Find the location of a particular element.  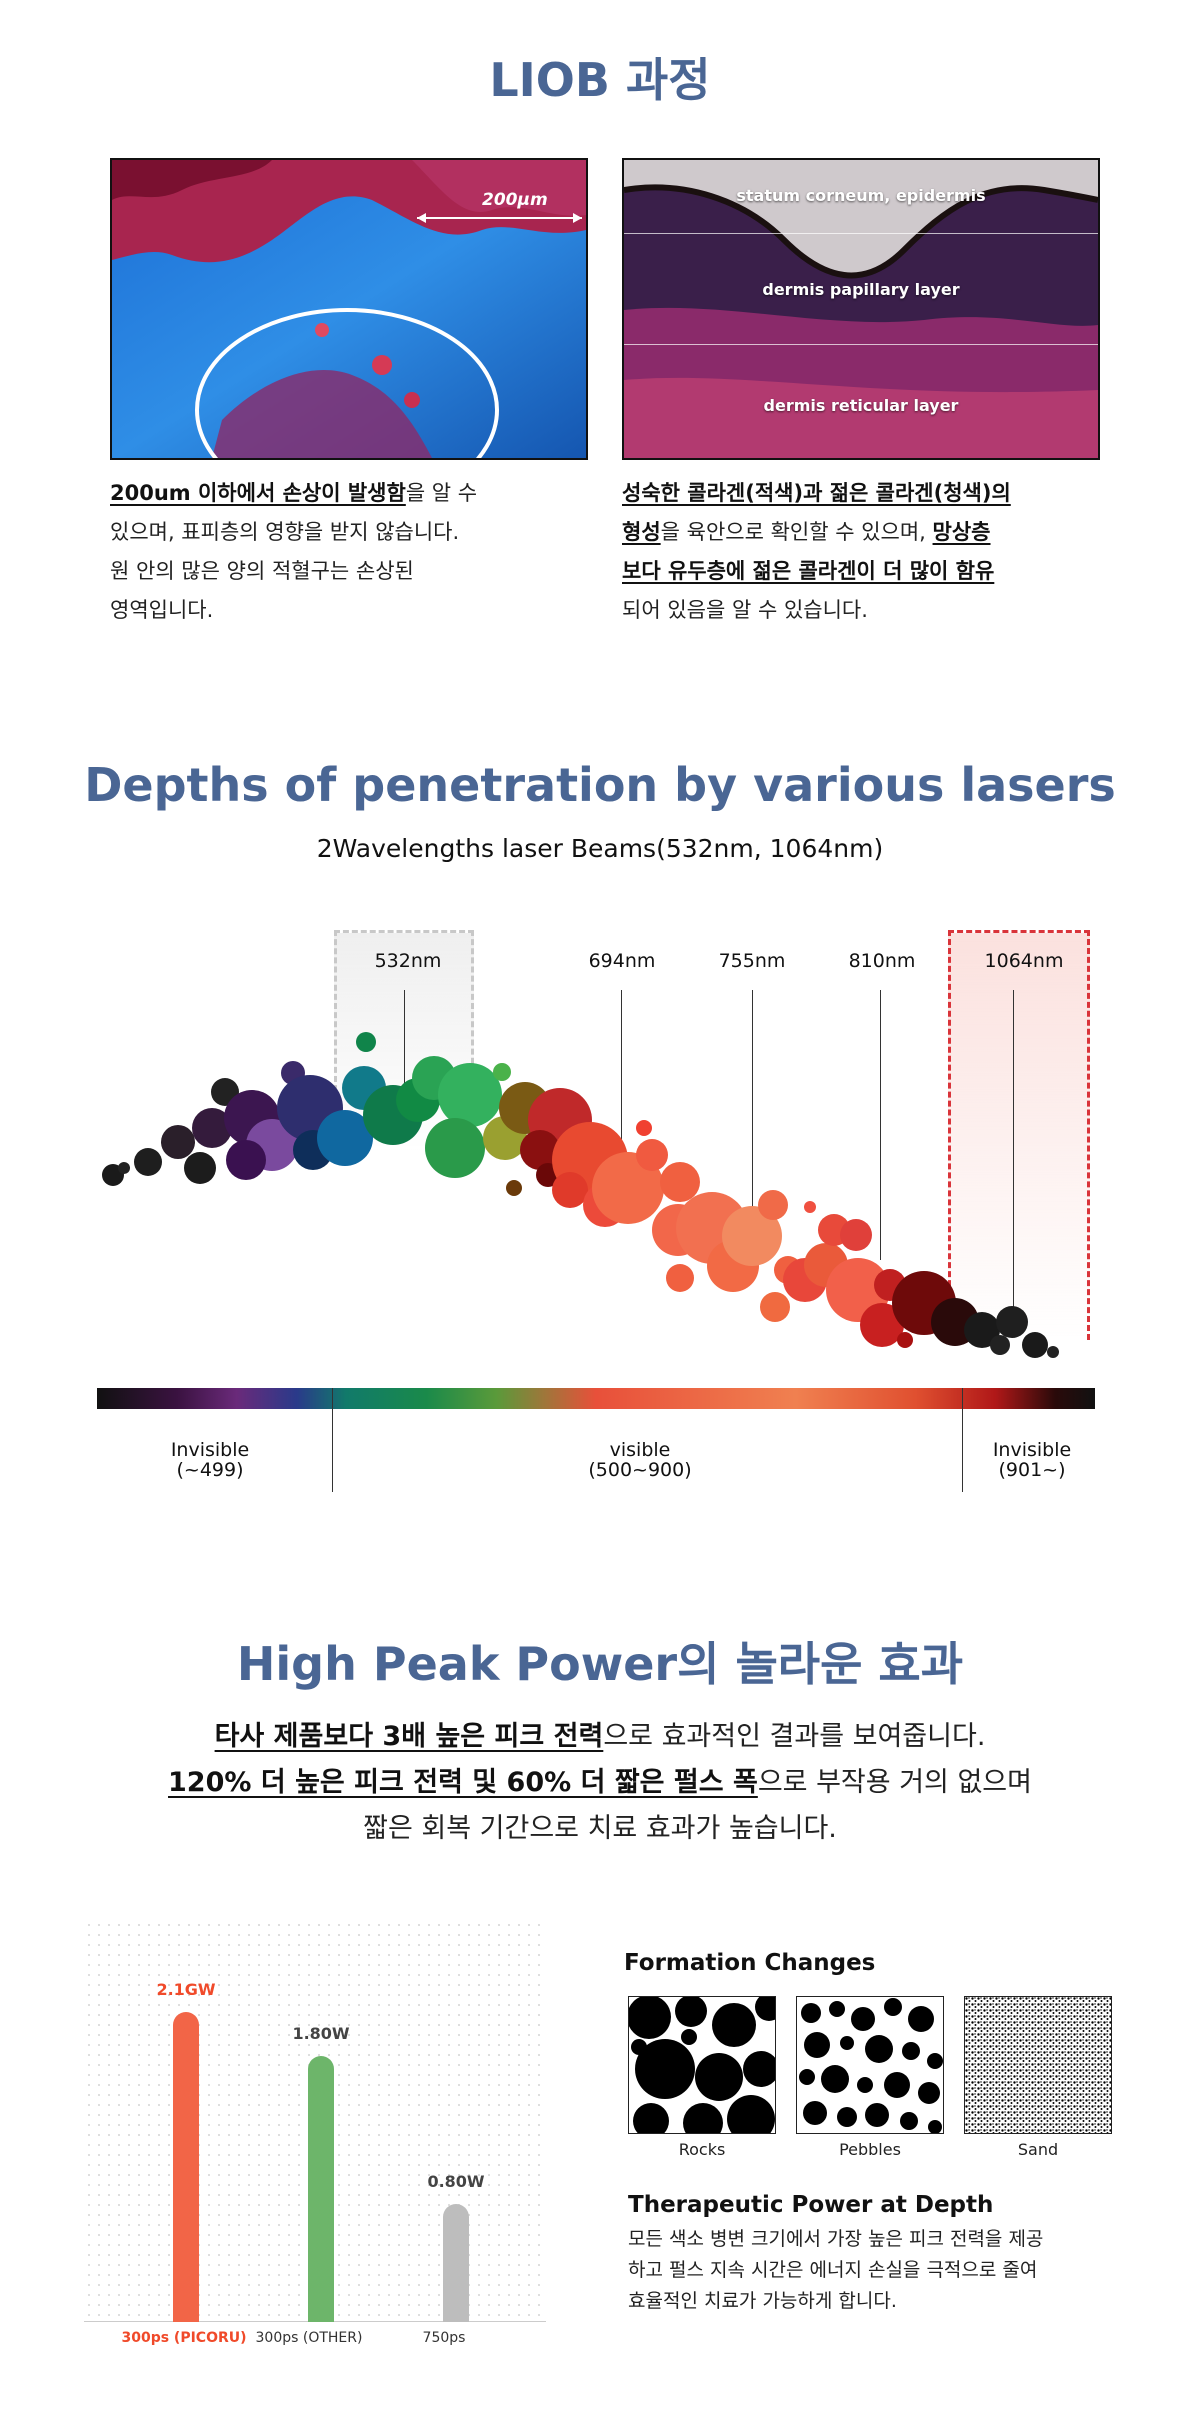

sand-caption: Sand is located at coordinates (1038, 2149).